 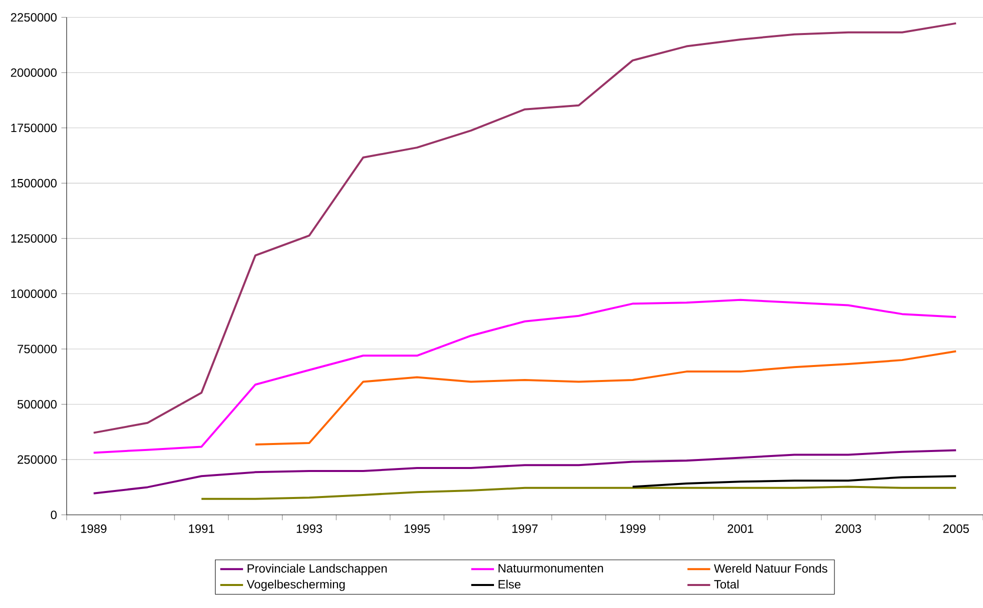 What do you see at coordinates (37, 404) in the screenshot?
I see `y-tick-label: 500000` at bounding box center [37, 404].